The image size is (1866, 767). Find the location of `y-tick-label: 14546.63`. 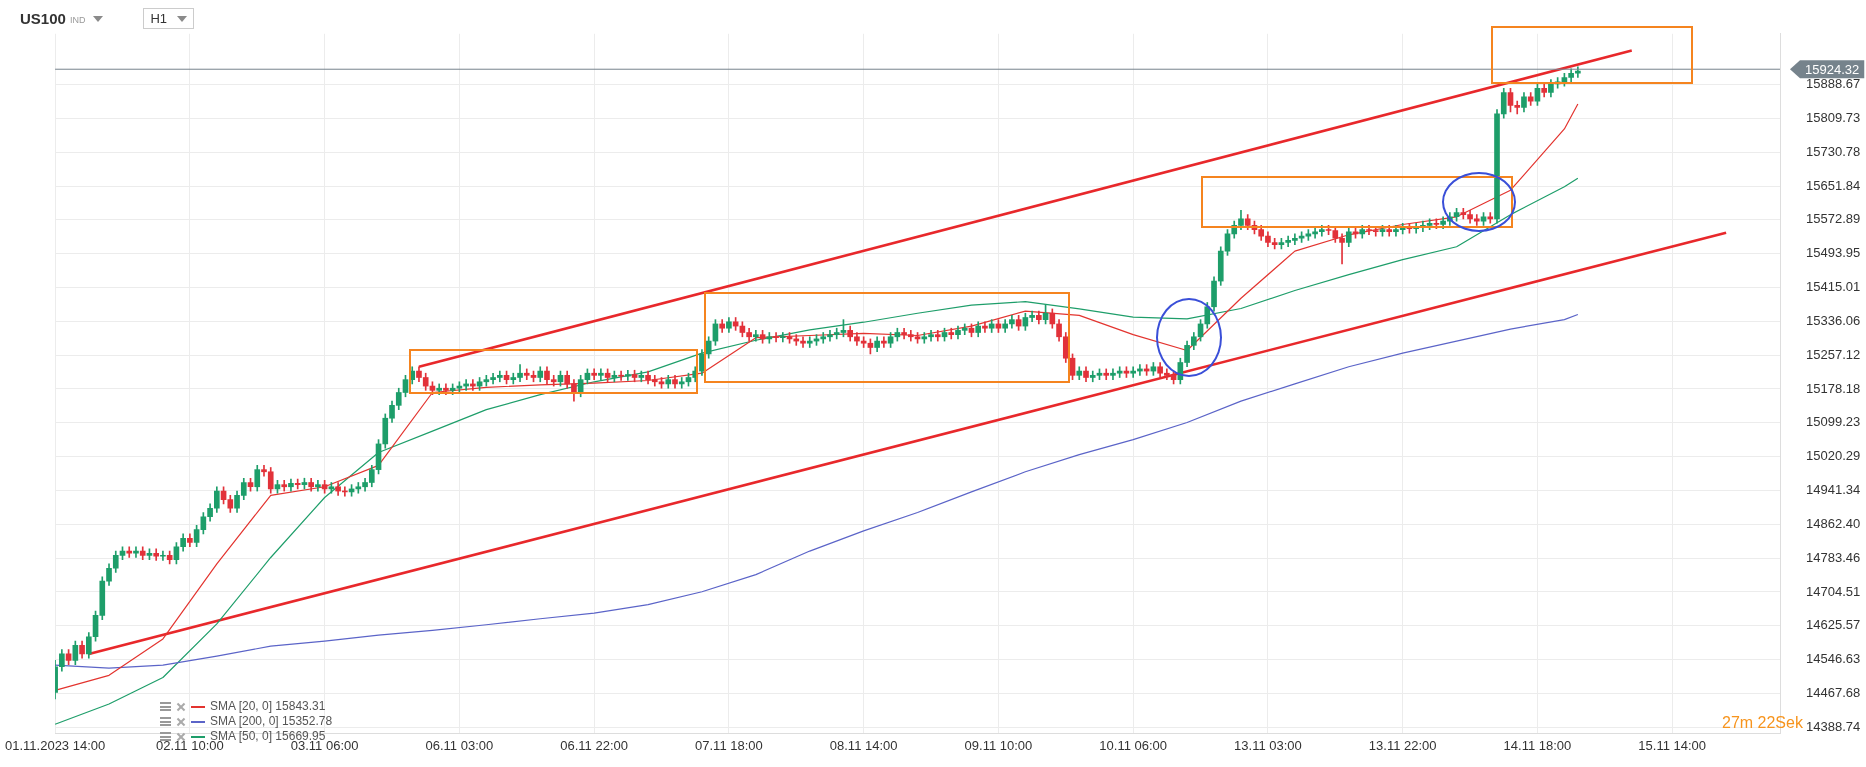

y-tick-label: 14546.63 is located at coordinates (1833, 659).